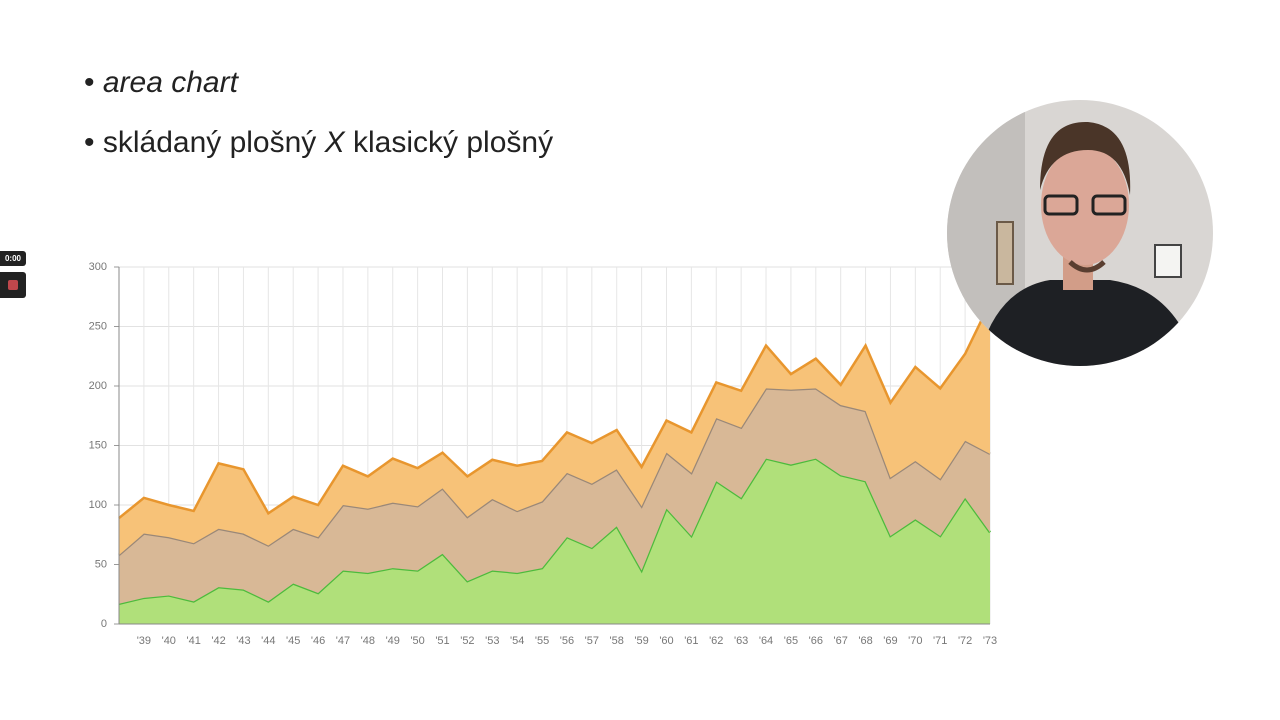  What do you see at coordinates (318, 641) in the screenshot?
I see `x-tick-label: '46` at bounding box center [318, 641].